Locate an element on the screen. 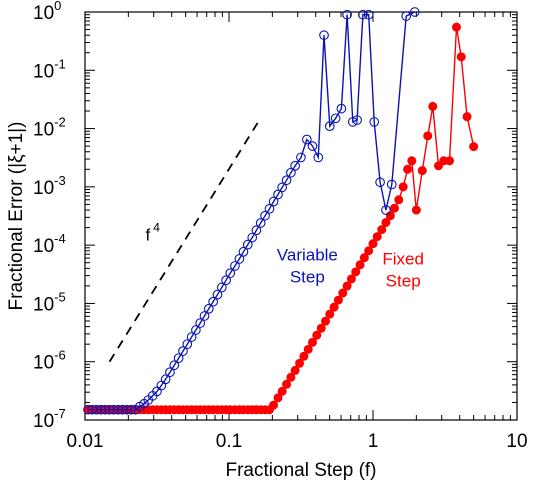 The width and height of the screenshot is (536, 487). y-tick-label: 10⁰ is located at coordinates (47, 12).